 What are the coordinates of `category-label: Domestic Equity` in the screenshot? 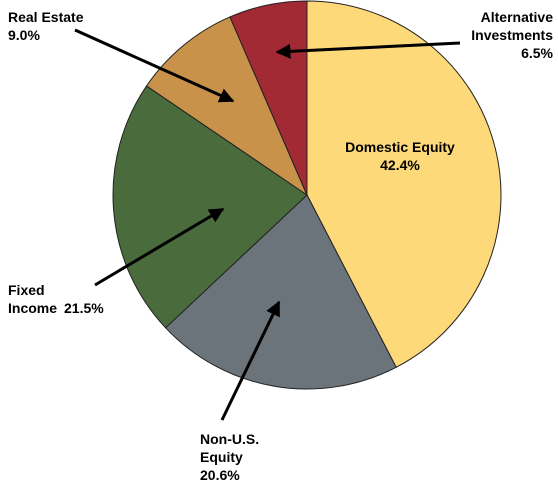 It's located at (400, 147).